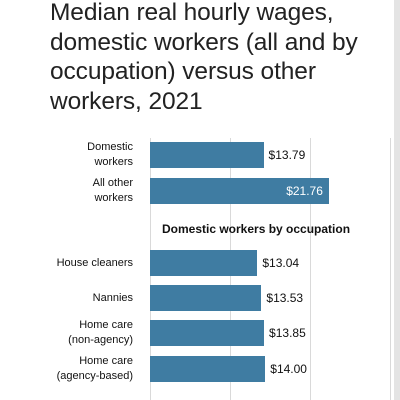 Image resolution: width=400 pixels, height=400 pixels. I want to click on data-label: $14.00, so click(288, 369).